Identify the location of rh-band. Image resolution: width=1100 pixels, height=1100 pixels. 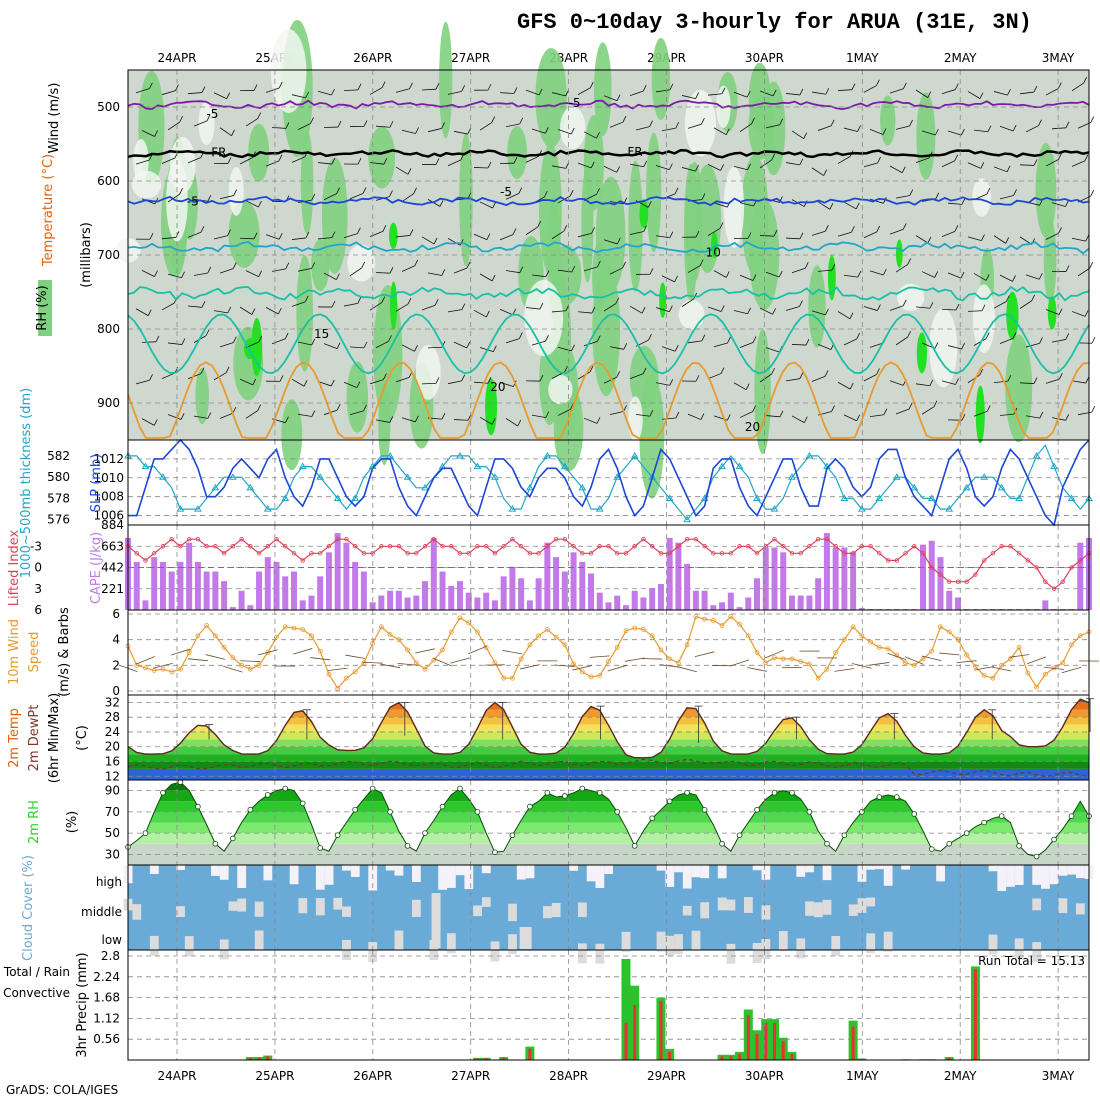
(608, 838).